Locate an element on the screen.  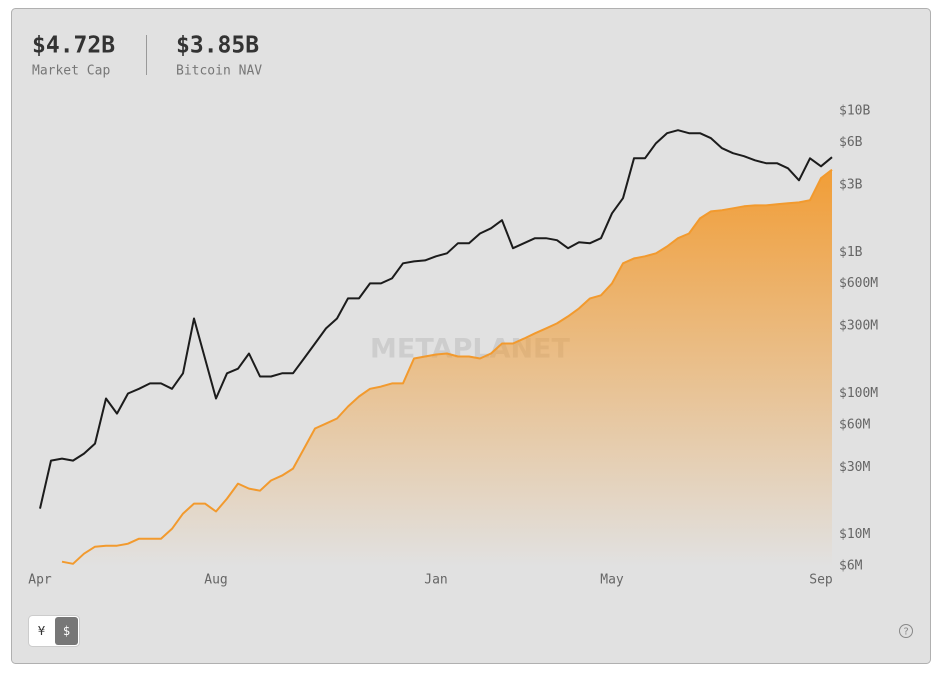
currency-option: $ is located at coordinates (66, 631).